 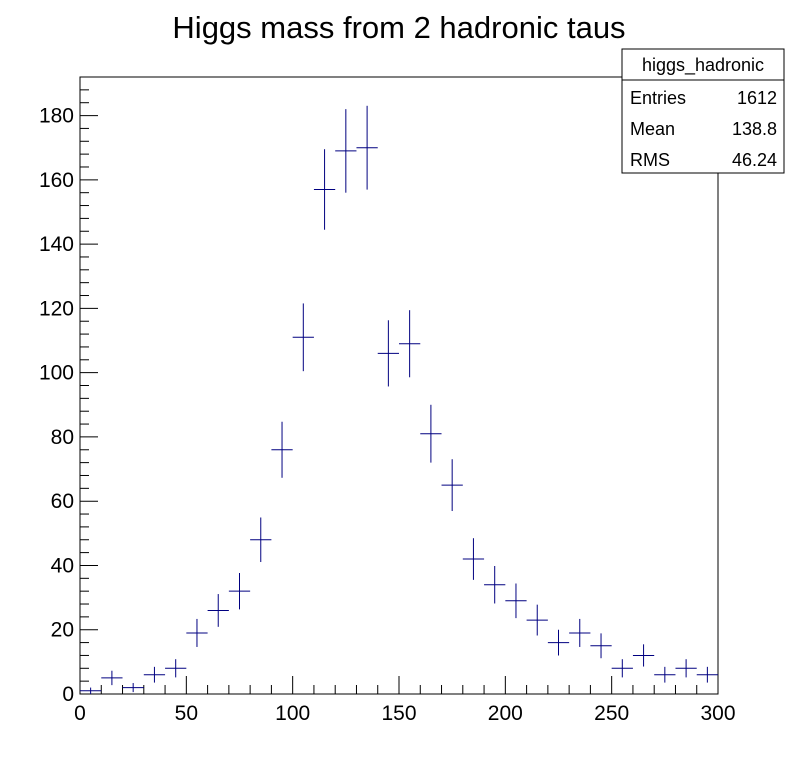 I want to click on y-tick-label: 180, so click(x=56, y=116).